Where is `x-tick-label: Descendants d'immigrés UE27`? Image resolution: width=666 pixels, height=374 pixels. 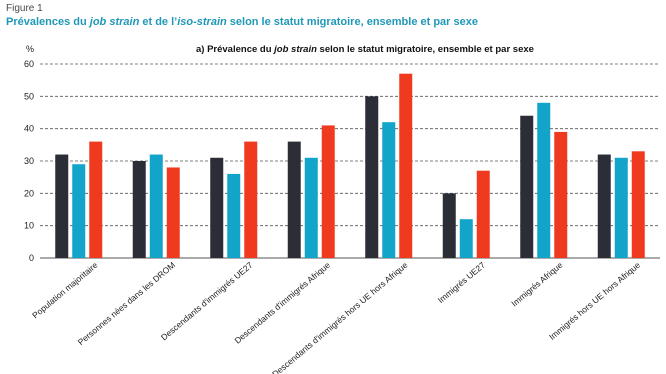 x-tick-label: Descendants d'immigrés UE27 is located at coordinates (207, 301).